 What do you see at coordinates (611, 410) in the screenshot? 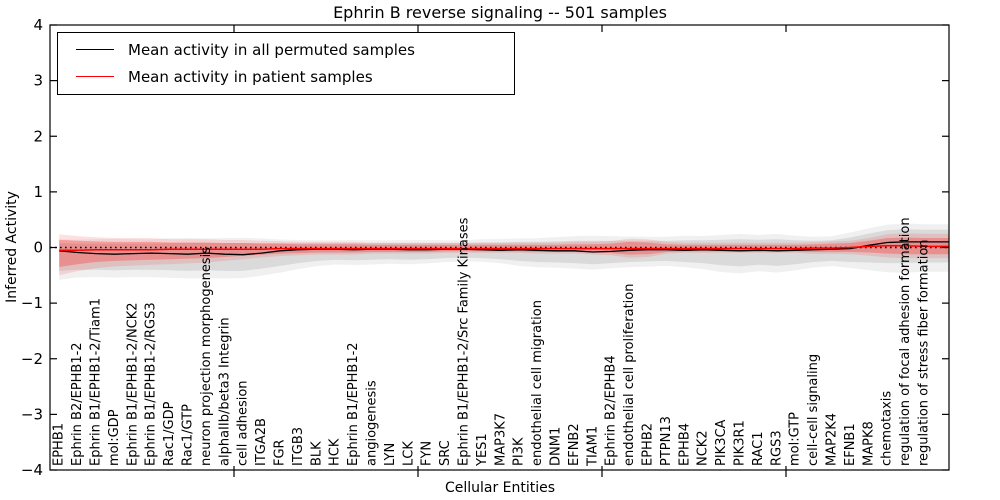
I see `x-category-label: Ephrin B2/EPHB4` at bounding box center [611, 410].